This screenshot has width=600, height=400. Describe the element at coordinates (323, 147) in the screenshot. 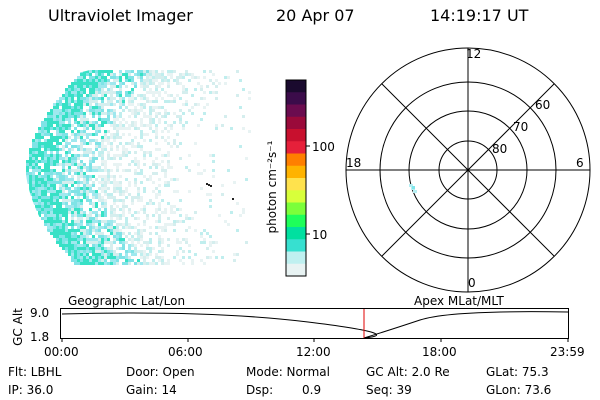

I see `colorbar-tick-100: 100` at that location.